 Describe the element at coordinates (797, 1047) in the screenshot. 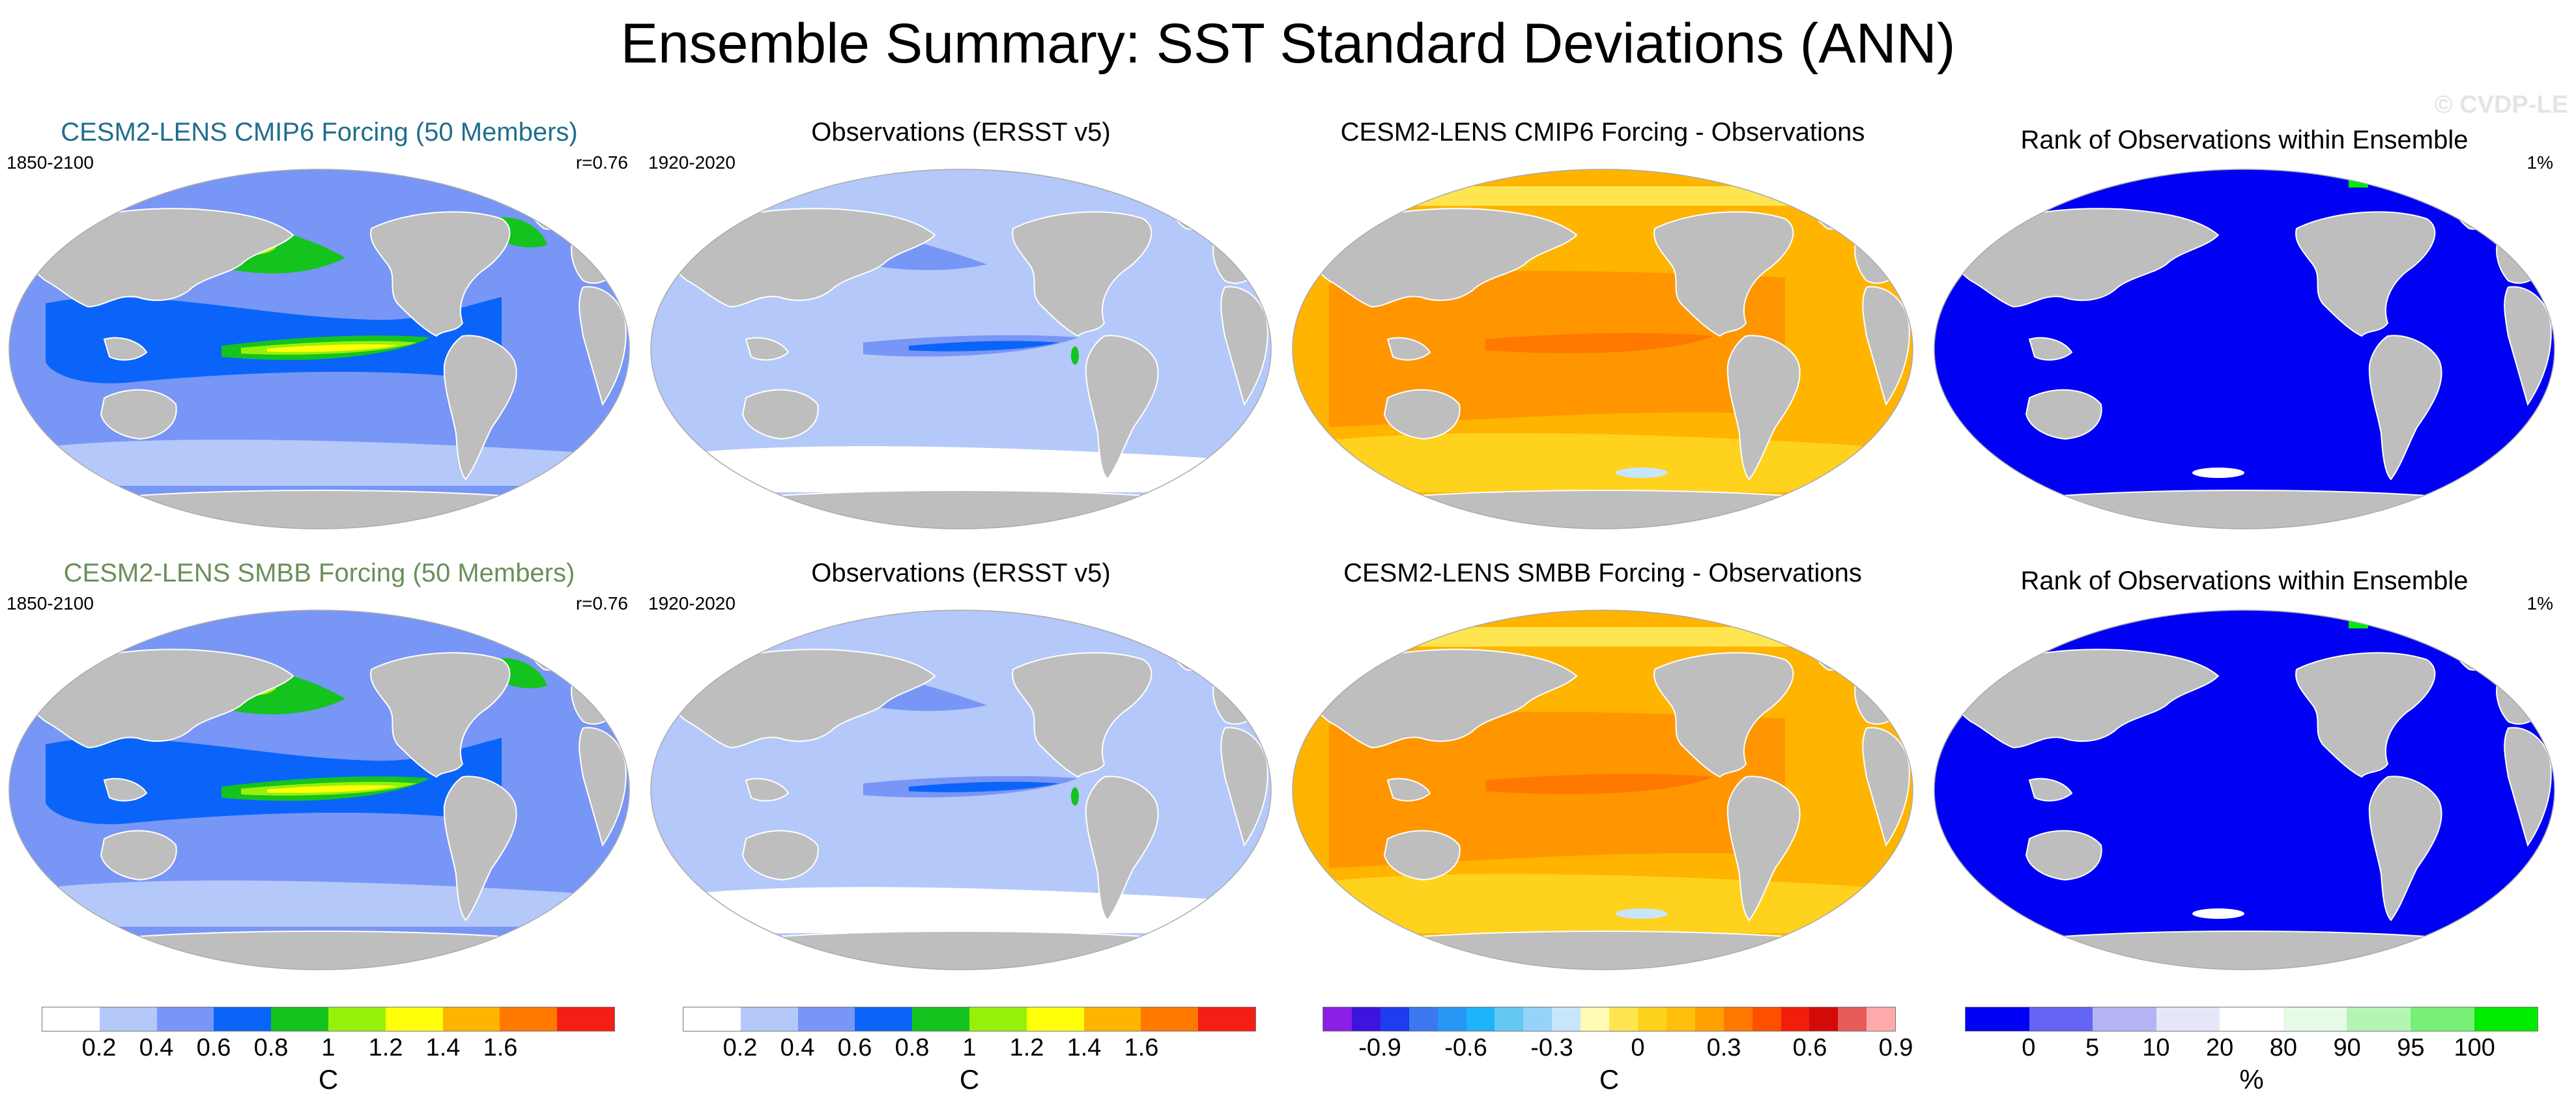

I see `colorbar-tick-label: 0.4` at that location.